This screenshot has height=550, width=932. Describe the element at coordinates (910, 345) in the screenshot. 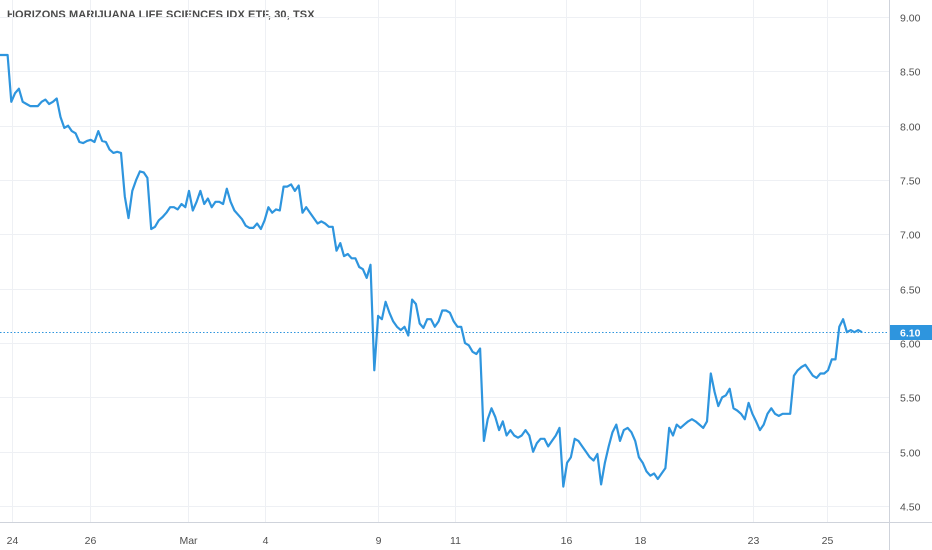

I see `y-tick-label: 6.00` at that location.